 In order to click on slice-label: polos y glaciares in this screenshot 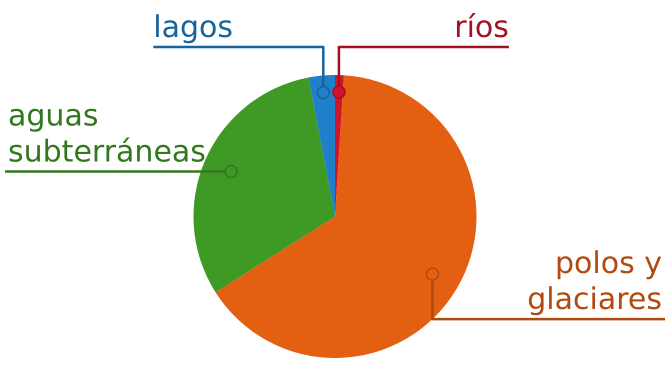, I will do `click(594, 282)`.